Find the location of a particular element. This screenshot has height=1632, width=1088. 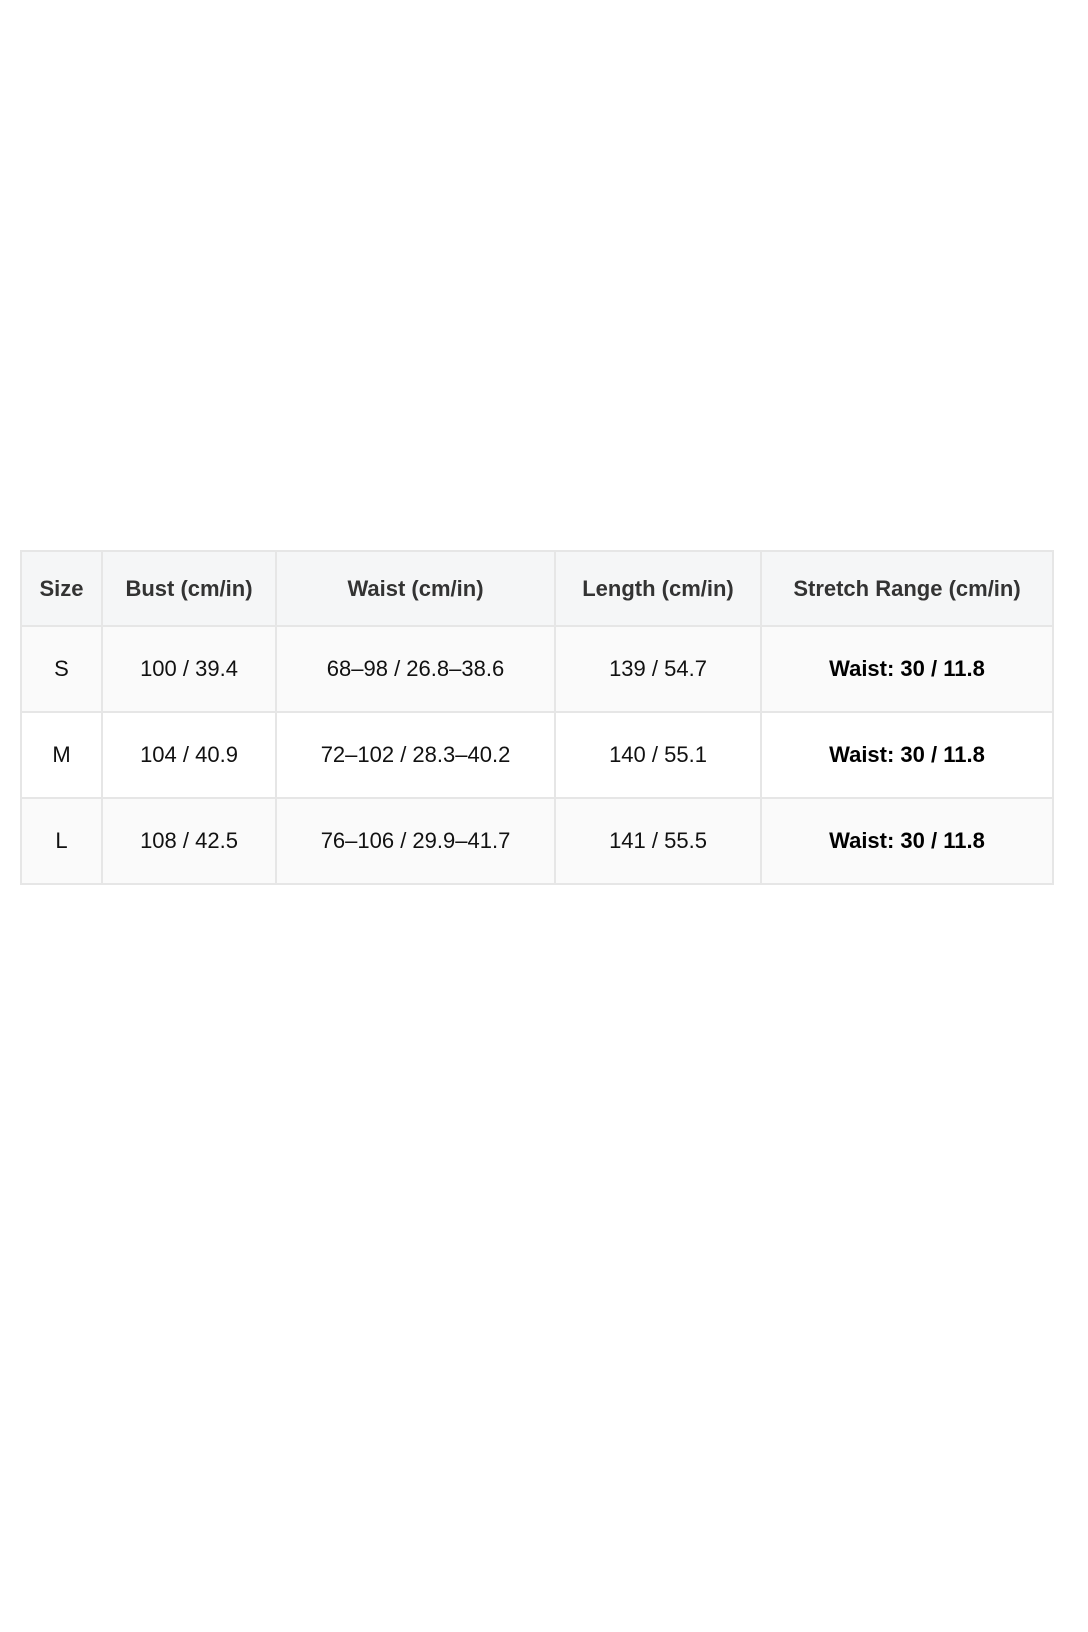

cell-size: S is located at coordinates (61, 669).